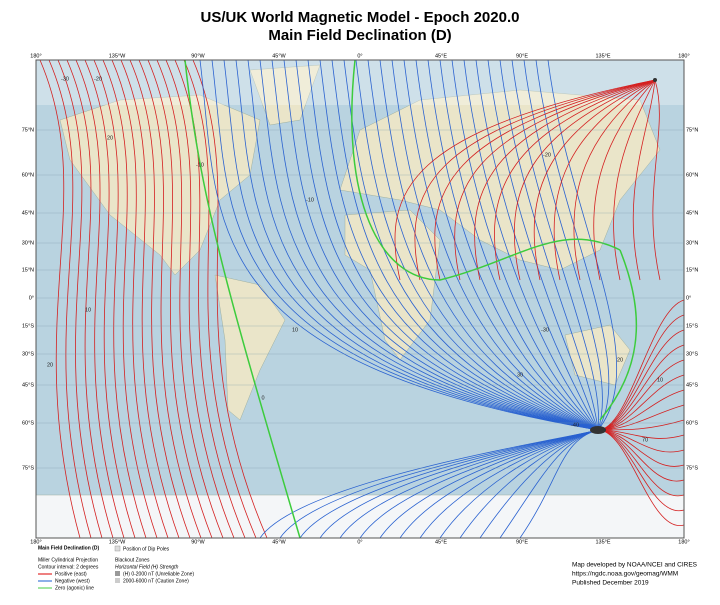 Image resolution: width=720 pixels, height=605 pixels. What do you see at coordinates (602, 542) in the screenshot?
I see `lon-label: 135°E` at bounding box center [602, 542].